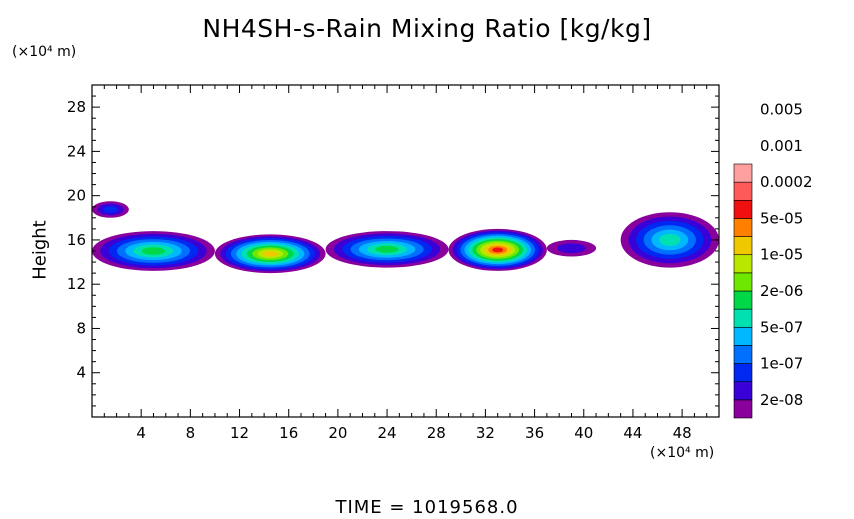 This screenshot has width=854, height=519. I want to click on x-tick-label: 40, so click(583, 433).